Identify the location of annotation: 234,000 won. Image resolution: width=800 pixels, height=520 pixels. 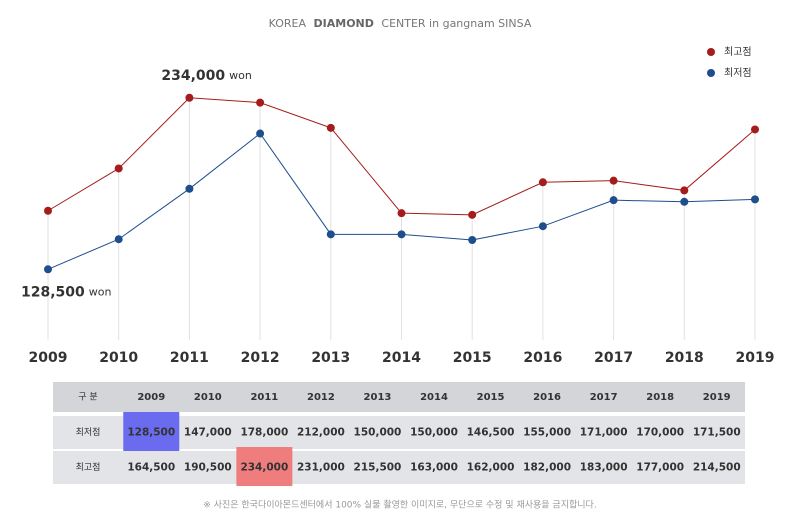
(206, 76).